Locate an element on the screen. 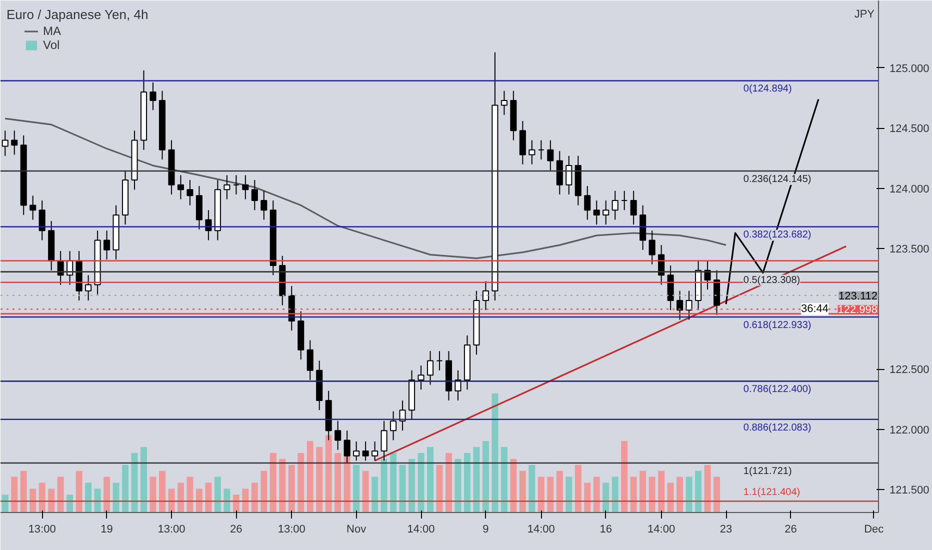 The height and width of the screenshot is (550, 932). x-tick-label: Nov is located at coordinates (356, 530).